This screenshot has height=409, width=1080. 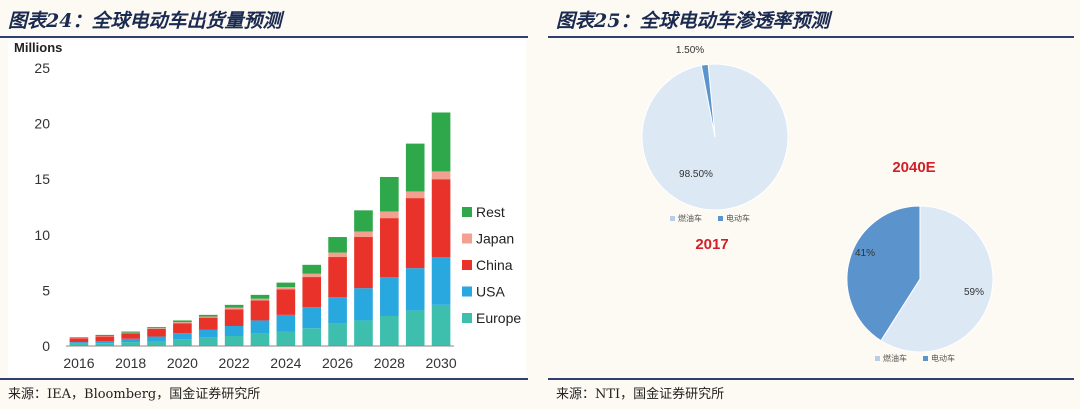 I want to click on pie-2017-slice-ev, so click(x=708, y=100).